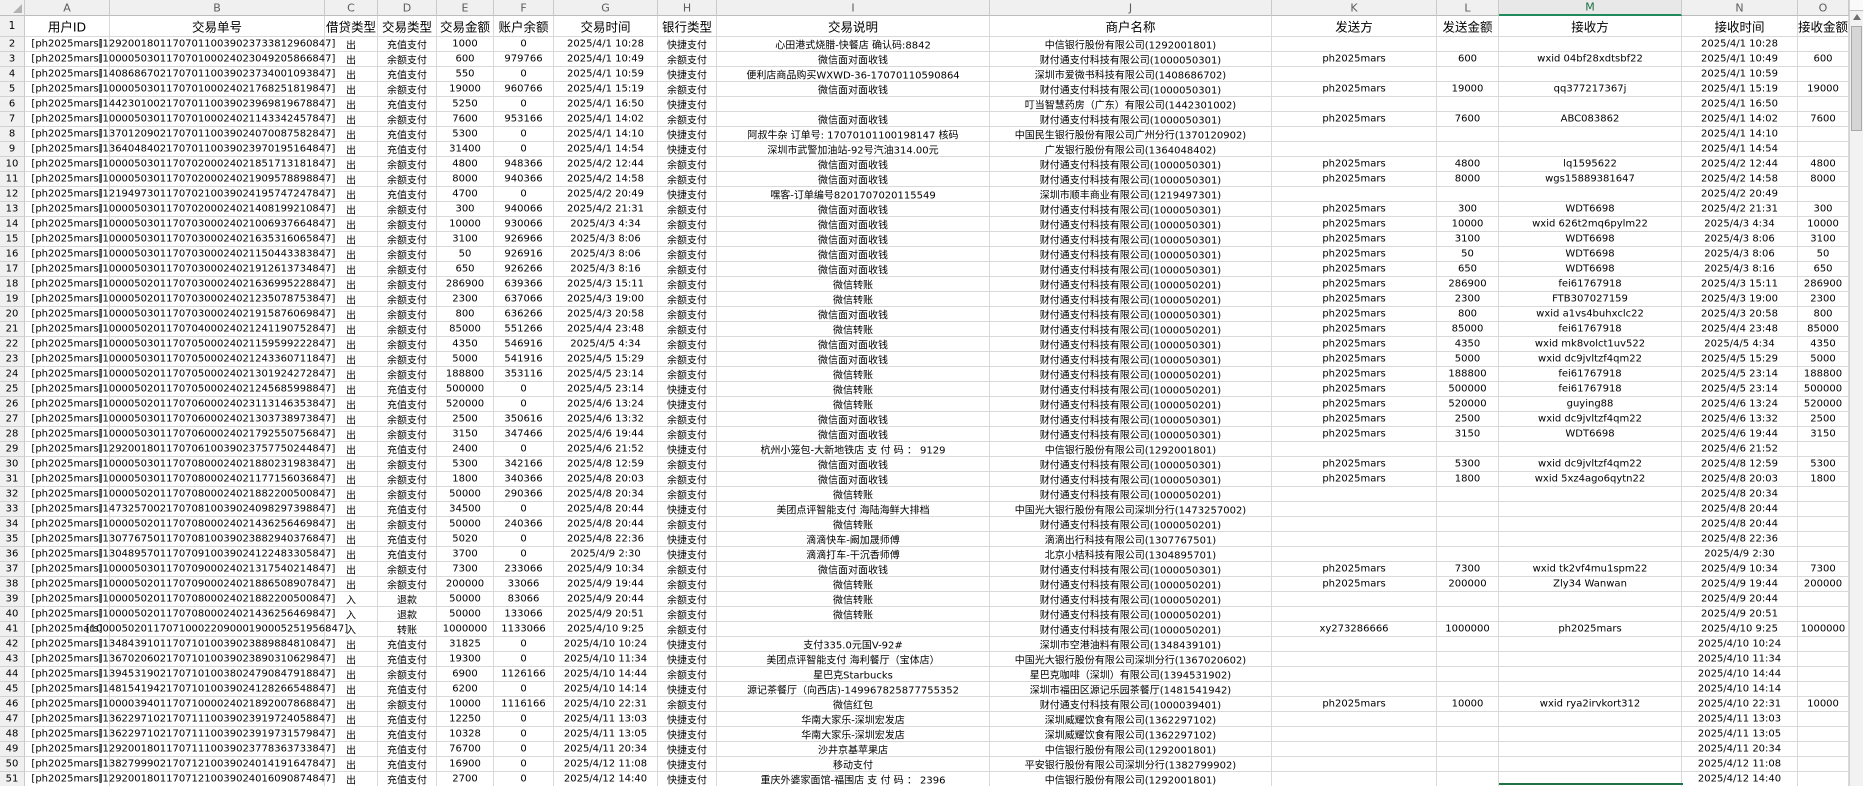  Describe the element at coordinates (67, 149) in the screenshot. I see `cell-A9: [ph2025mars]` at that location.